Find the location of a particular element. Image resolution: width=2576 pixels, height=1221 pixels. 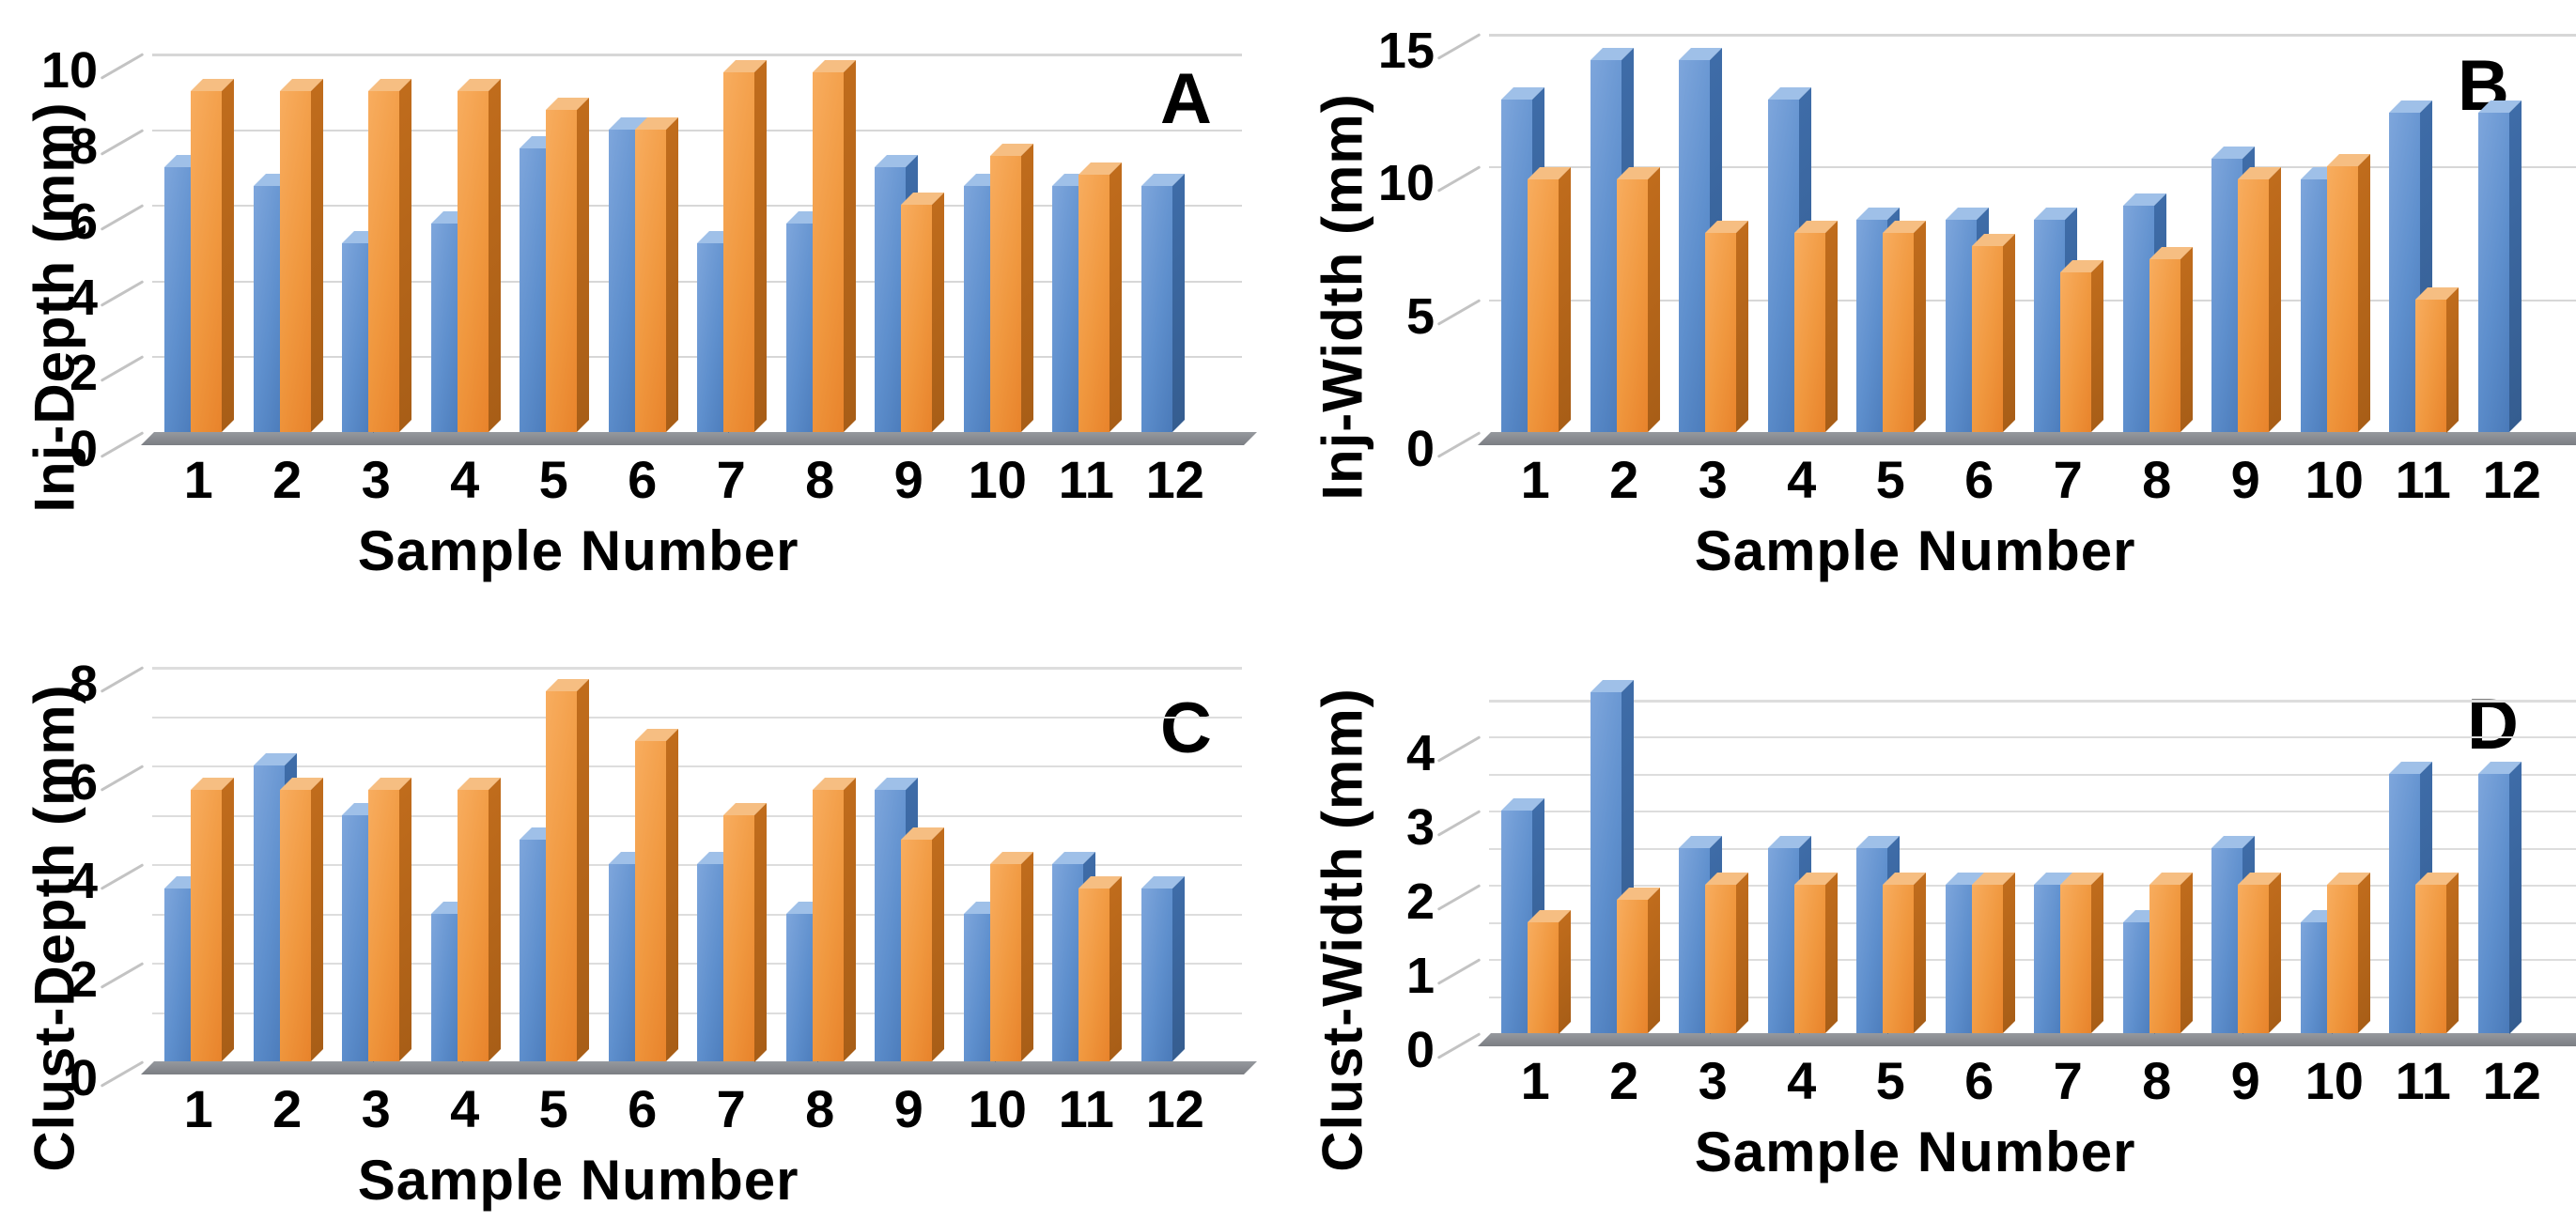

panel-letter: A is located at coordinates (1186, 99).